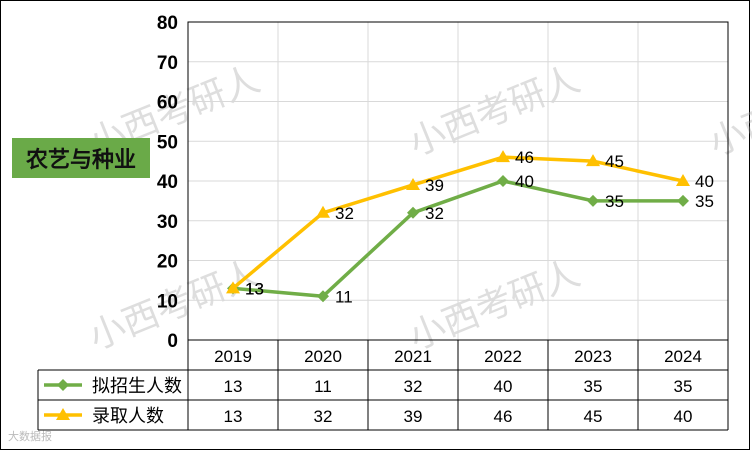 The height and width of the screenshot is (452, 752). Describe the element at coordinates (683, 356) in the screenshot. I see `x-category-label: 2024` at that location.